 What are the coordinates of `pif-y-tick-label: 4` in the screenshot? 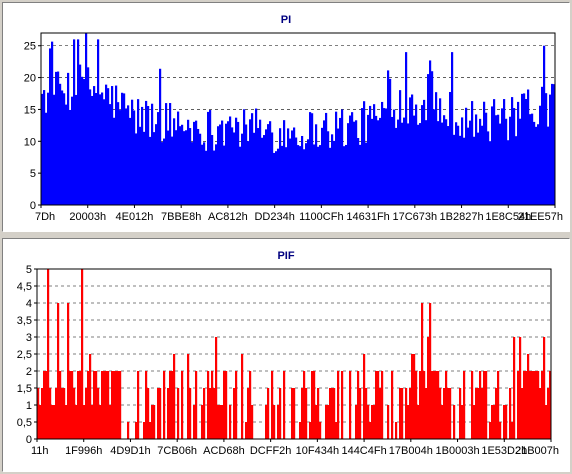 It's located at (29, 304).